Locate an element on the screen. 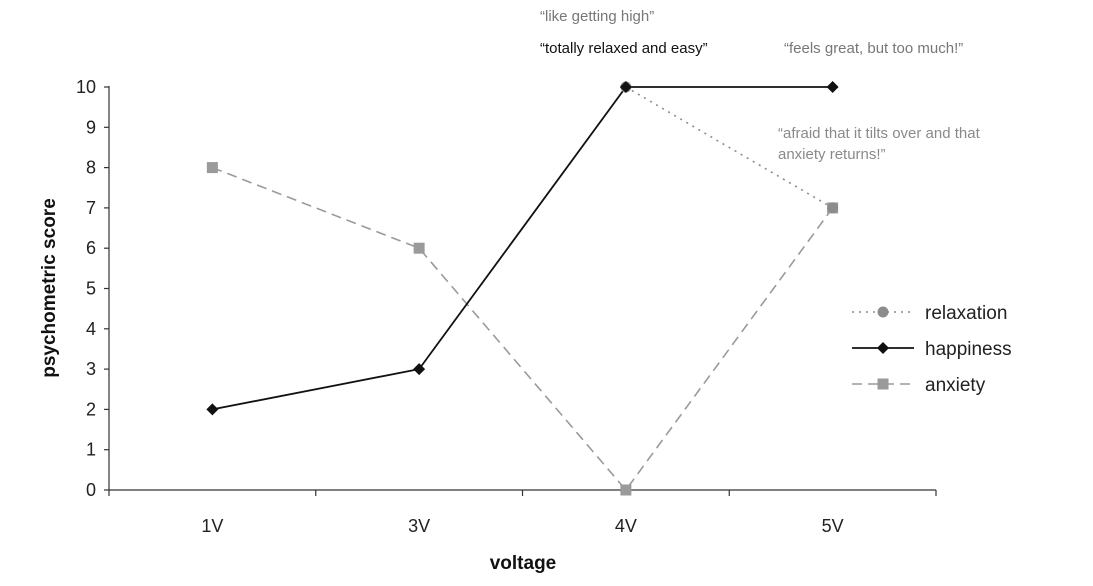  annotation-quote: “totally relaxed and easy” is located at coordinates (624, 48).